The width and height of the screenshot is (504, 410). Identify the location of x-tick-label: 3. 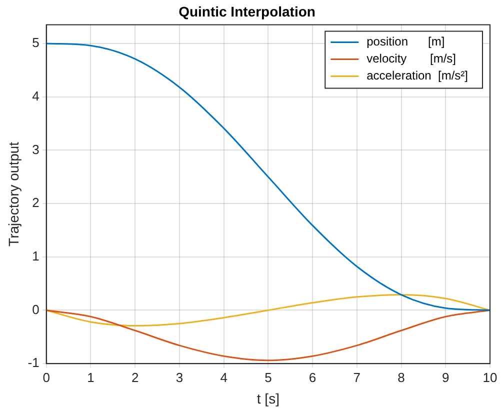
(180, 377).